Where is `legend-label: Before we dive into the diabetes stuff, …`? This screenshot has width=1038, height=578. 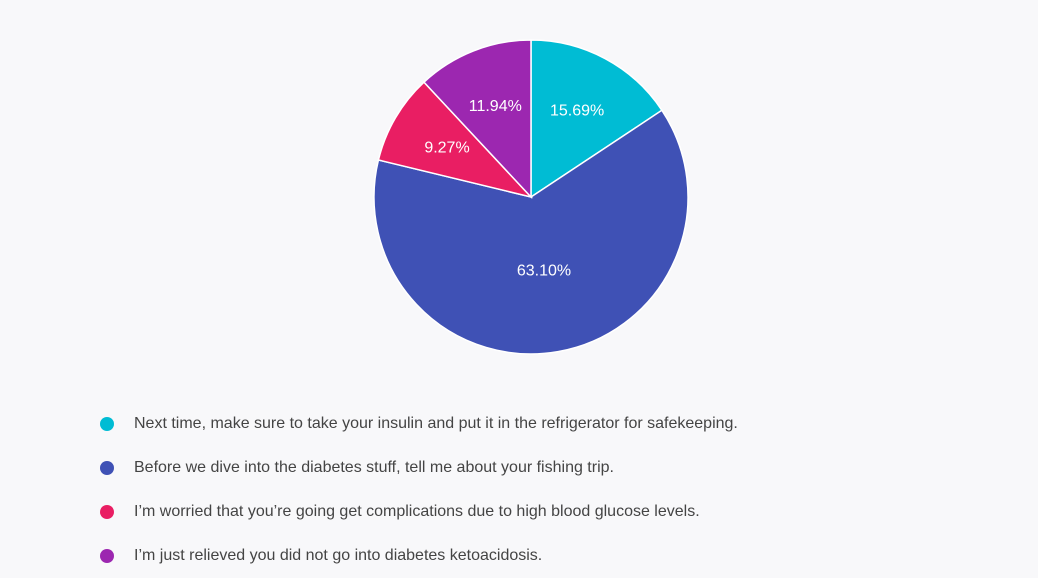
legend-label: Before we dive into the diabetes stuff, … is located at coordinates (374, 467).